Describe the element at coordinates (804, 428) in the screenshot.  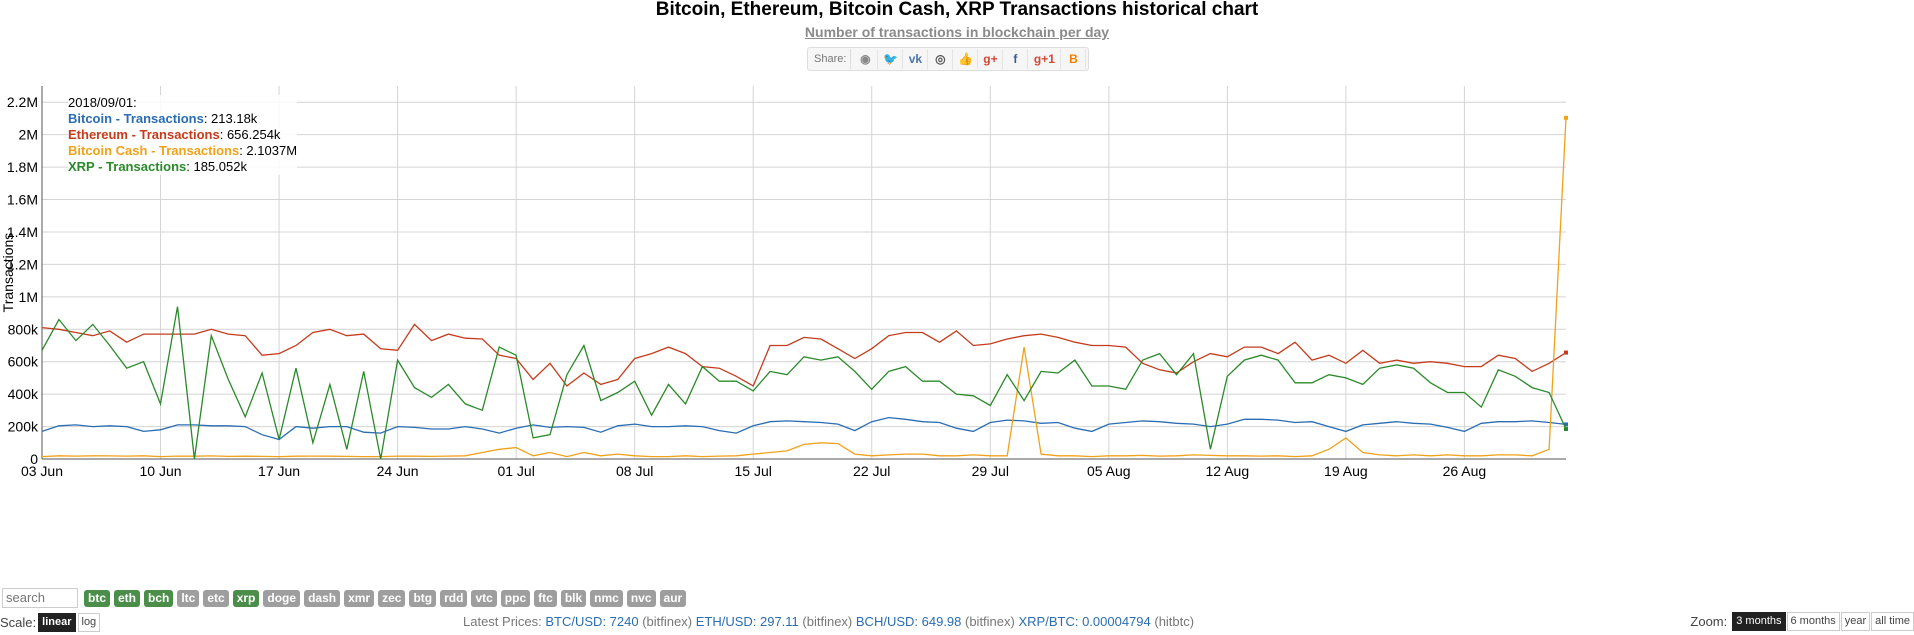
I see `series-line-bitcoin` at that location.